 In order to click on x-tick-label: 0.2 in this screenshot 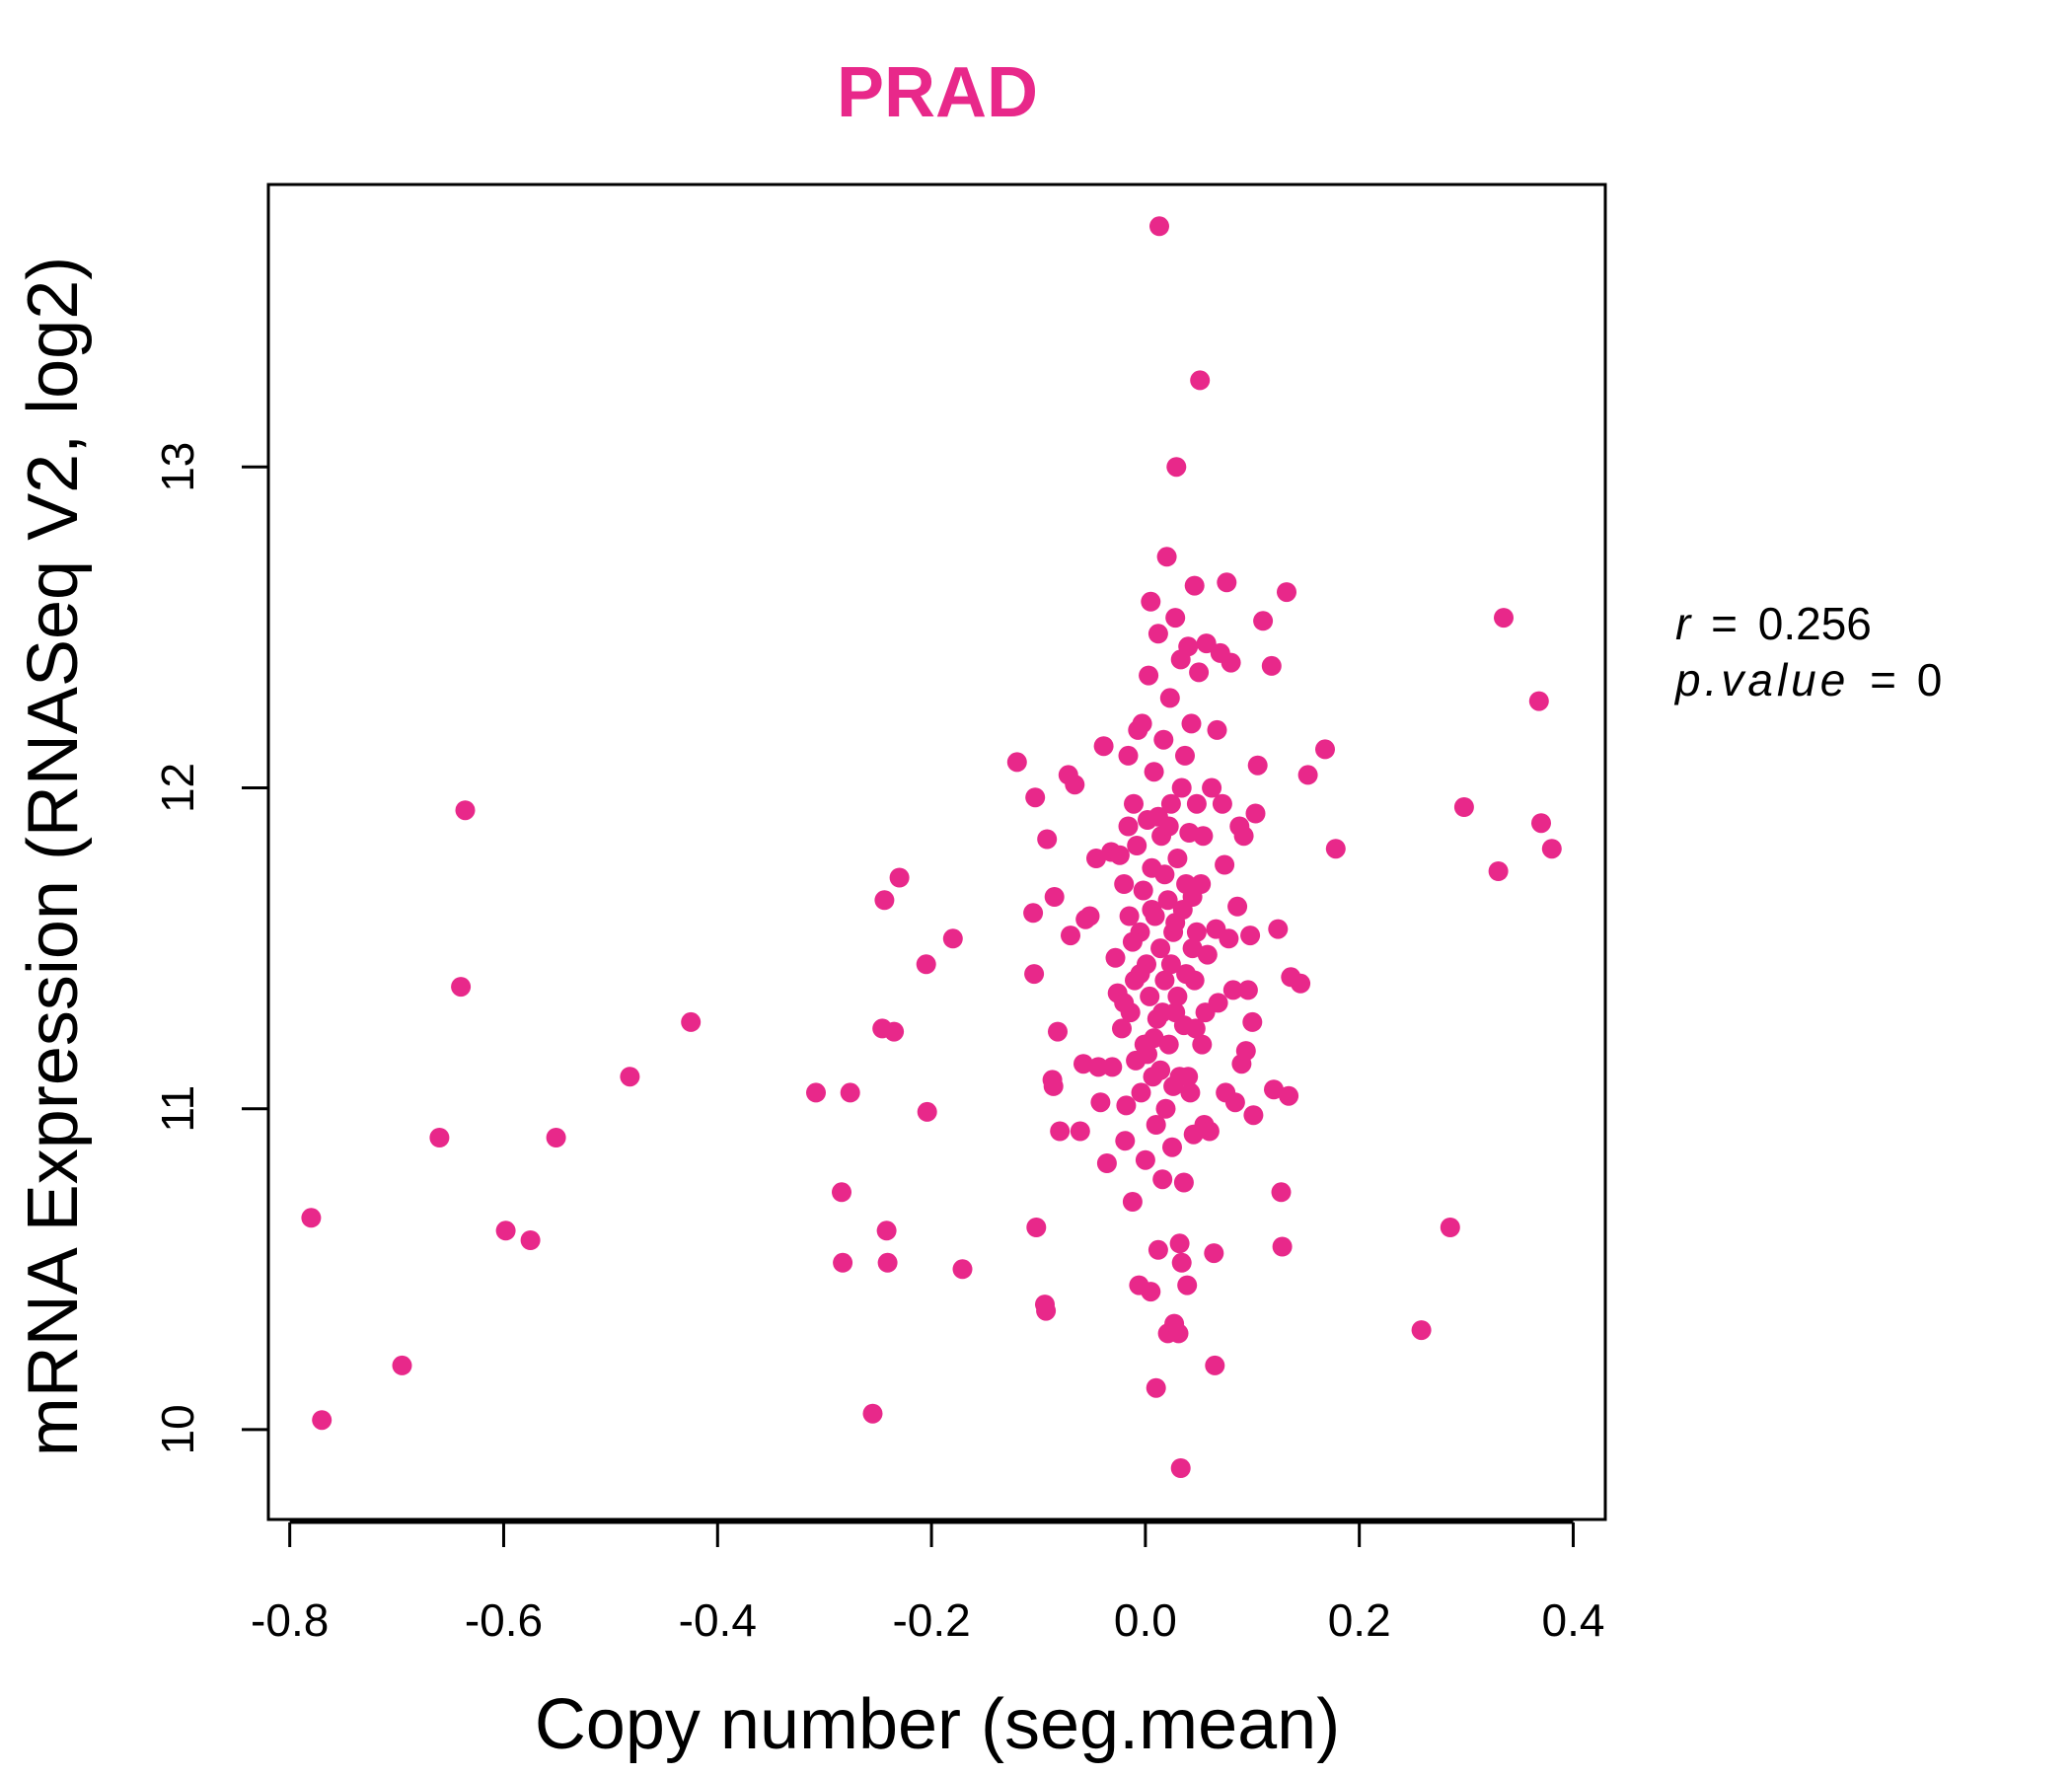, I will do `click(1359, 1620)`.